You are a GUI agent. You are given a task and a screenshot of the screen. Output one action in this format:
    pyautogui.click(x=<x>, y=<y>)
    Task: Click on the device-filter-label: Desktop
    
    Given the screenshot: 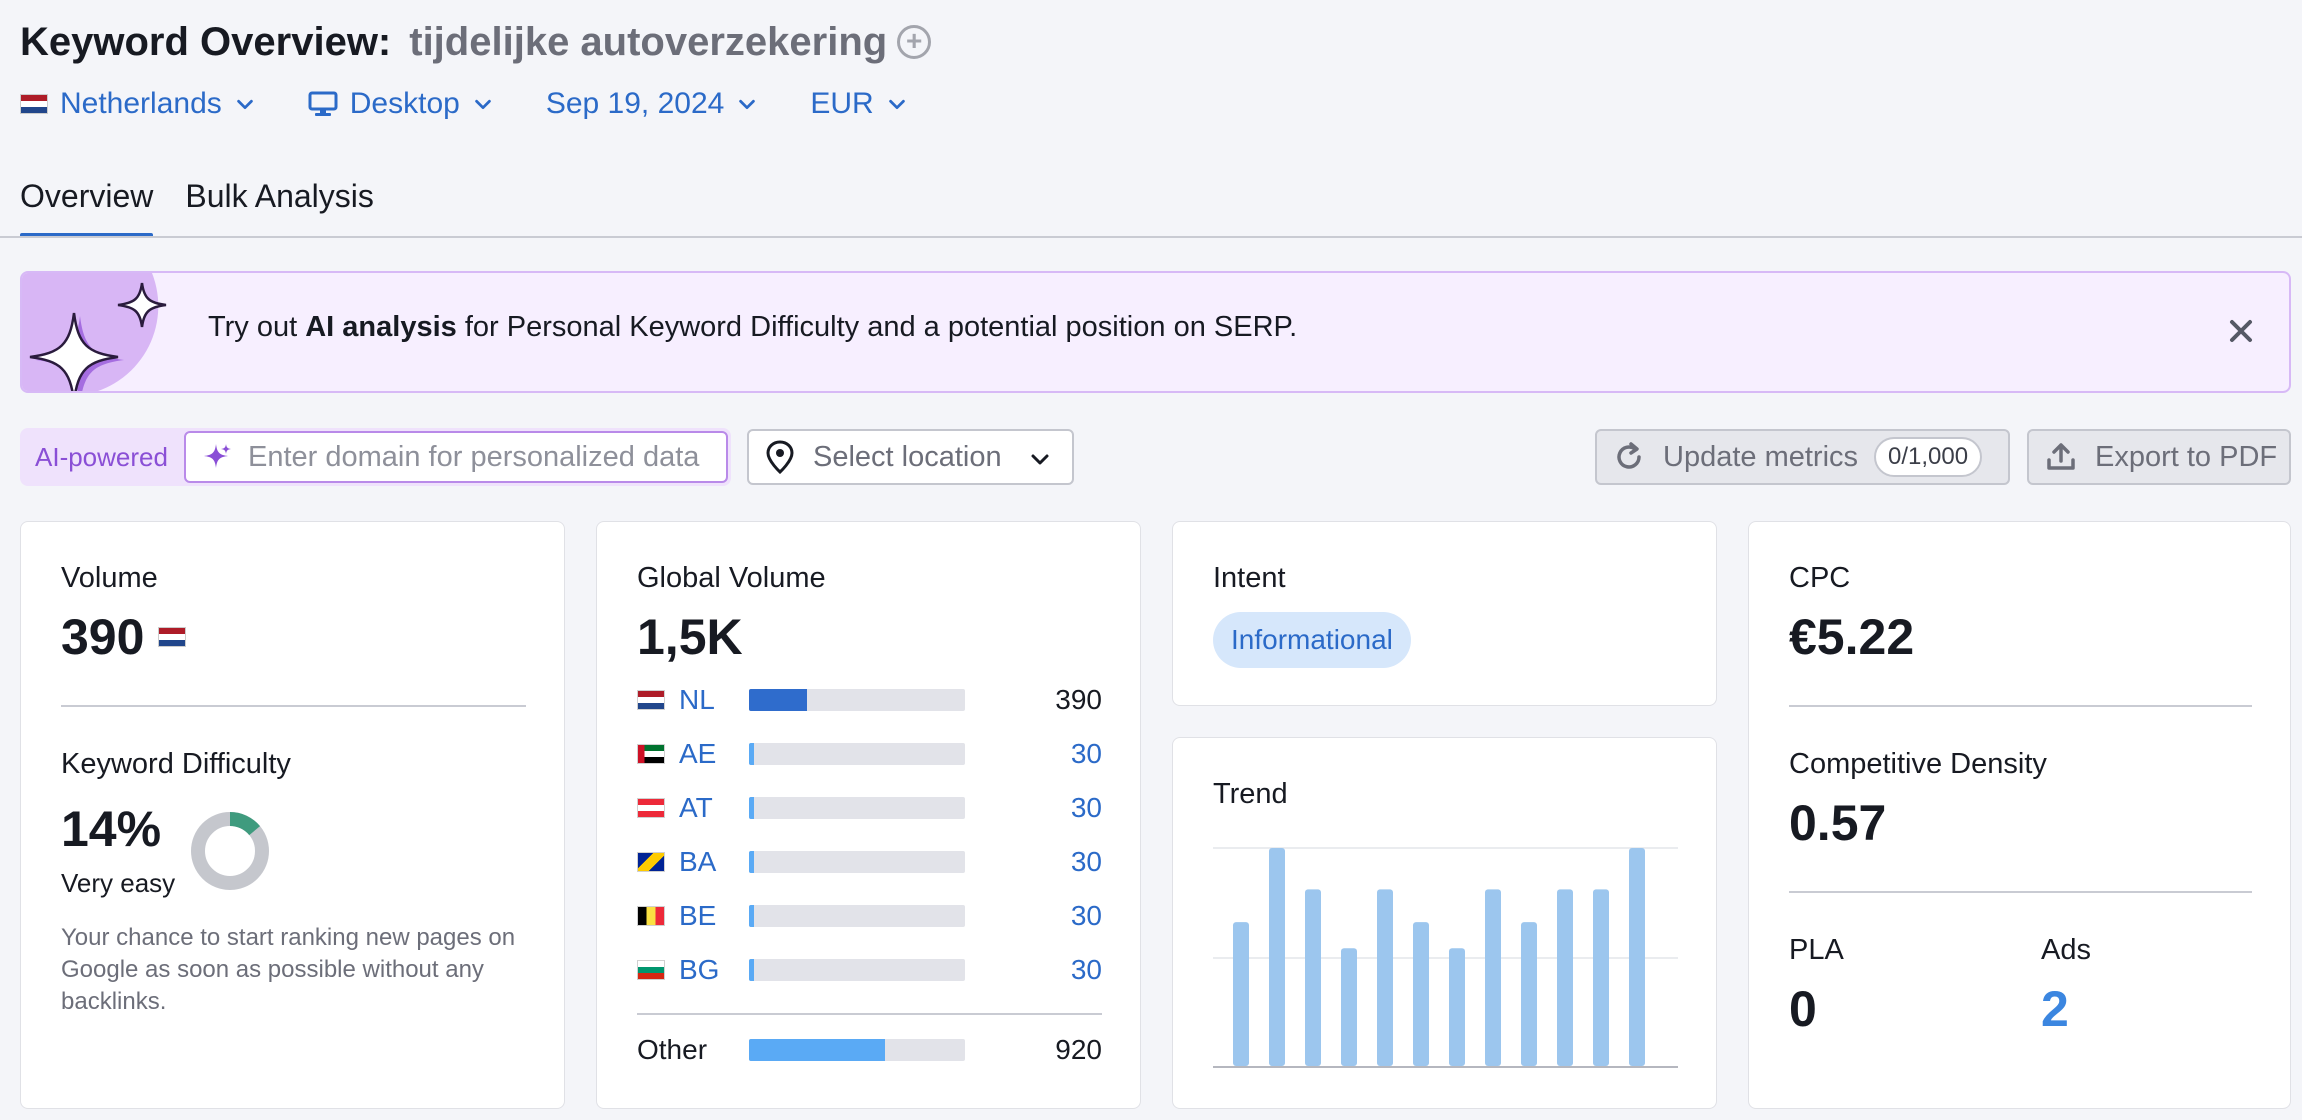 What is the action you would take?
    pyautogui.click(x=404, y=103)
    